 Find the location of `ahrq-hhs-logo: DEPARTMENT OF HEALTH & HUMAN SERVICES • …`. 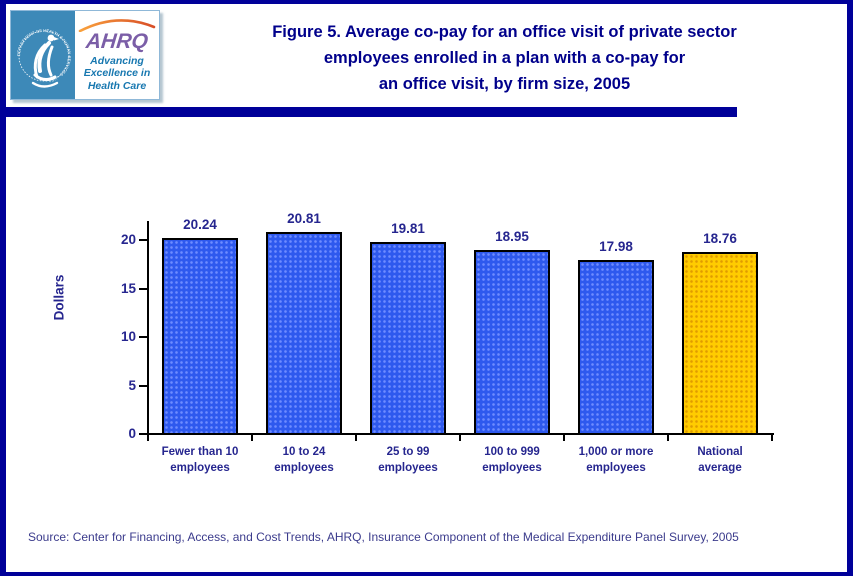

ahrq-hhs-logo: DEPARTMENT OF HEALTH & HUMAN SERVICES • … is located at coordinates (85, 55).